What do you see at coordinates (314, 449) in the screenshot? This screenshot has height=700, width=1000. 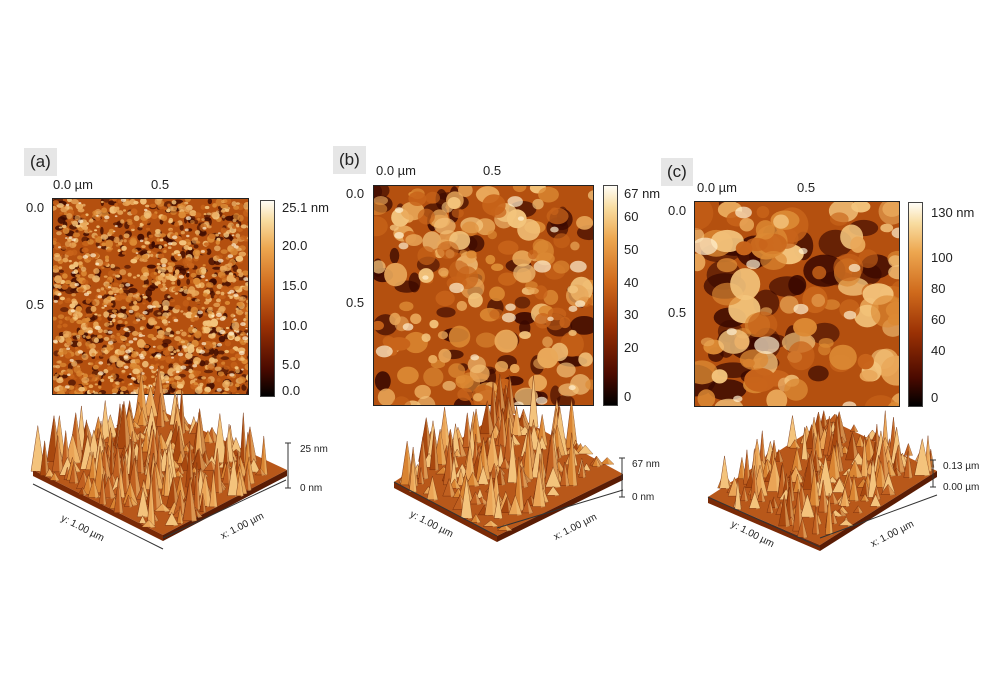 I see `z-scale-top: 25 nm` at bounding box center [314, 449].